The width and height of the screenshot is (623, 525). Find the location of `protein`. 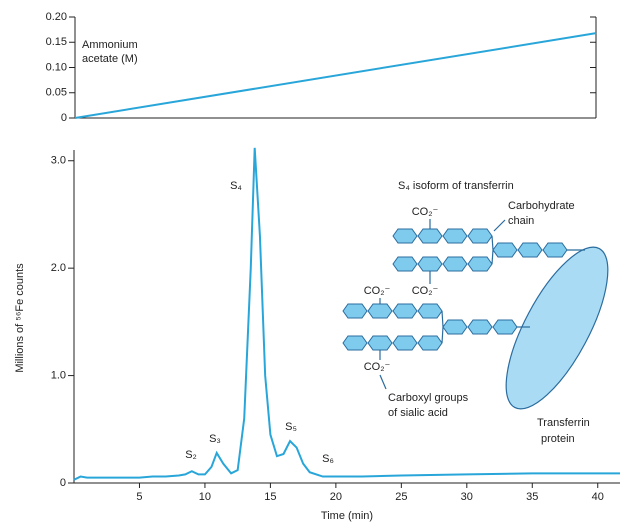

protein is located at coordinates (557, 328).